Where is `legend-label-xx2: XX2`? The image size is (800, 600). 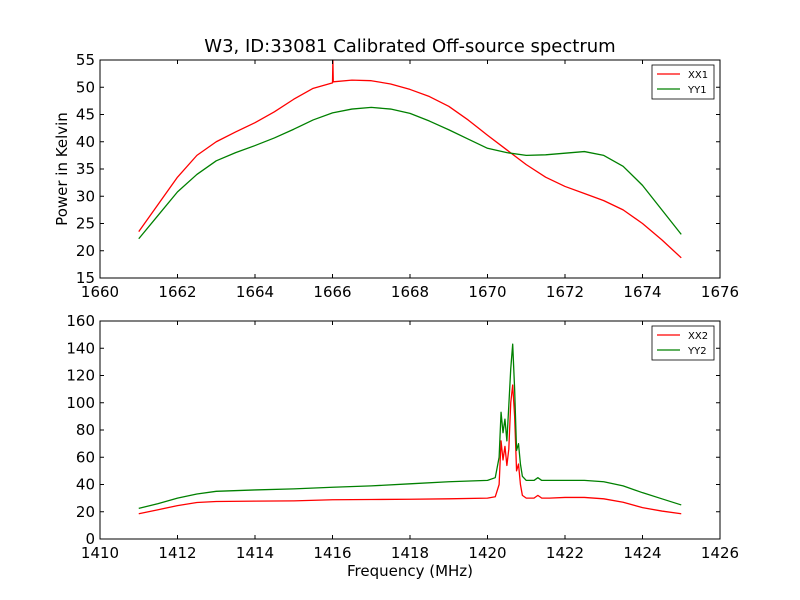
legend-label-xx2: XX2 is located at coordinates (698, 336).